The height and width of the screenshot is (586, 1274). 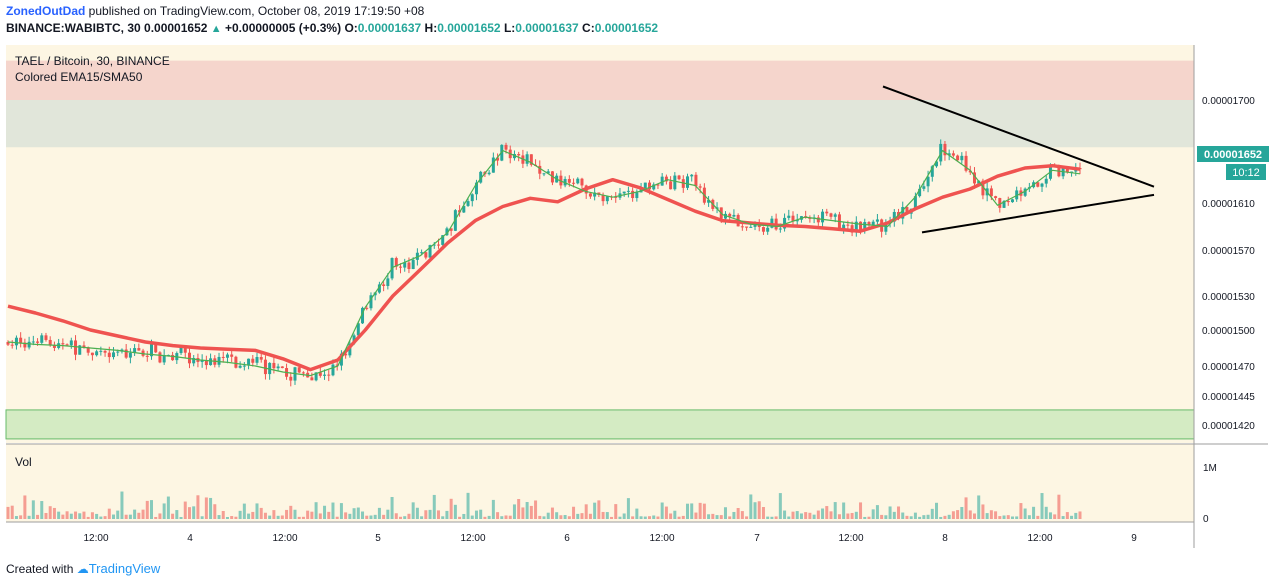 What do you see at coordinates (1228, 251) in the screenshot?
I see `y-axis-label: 0.00001570` at bounding box center [1228, 251].